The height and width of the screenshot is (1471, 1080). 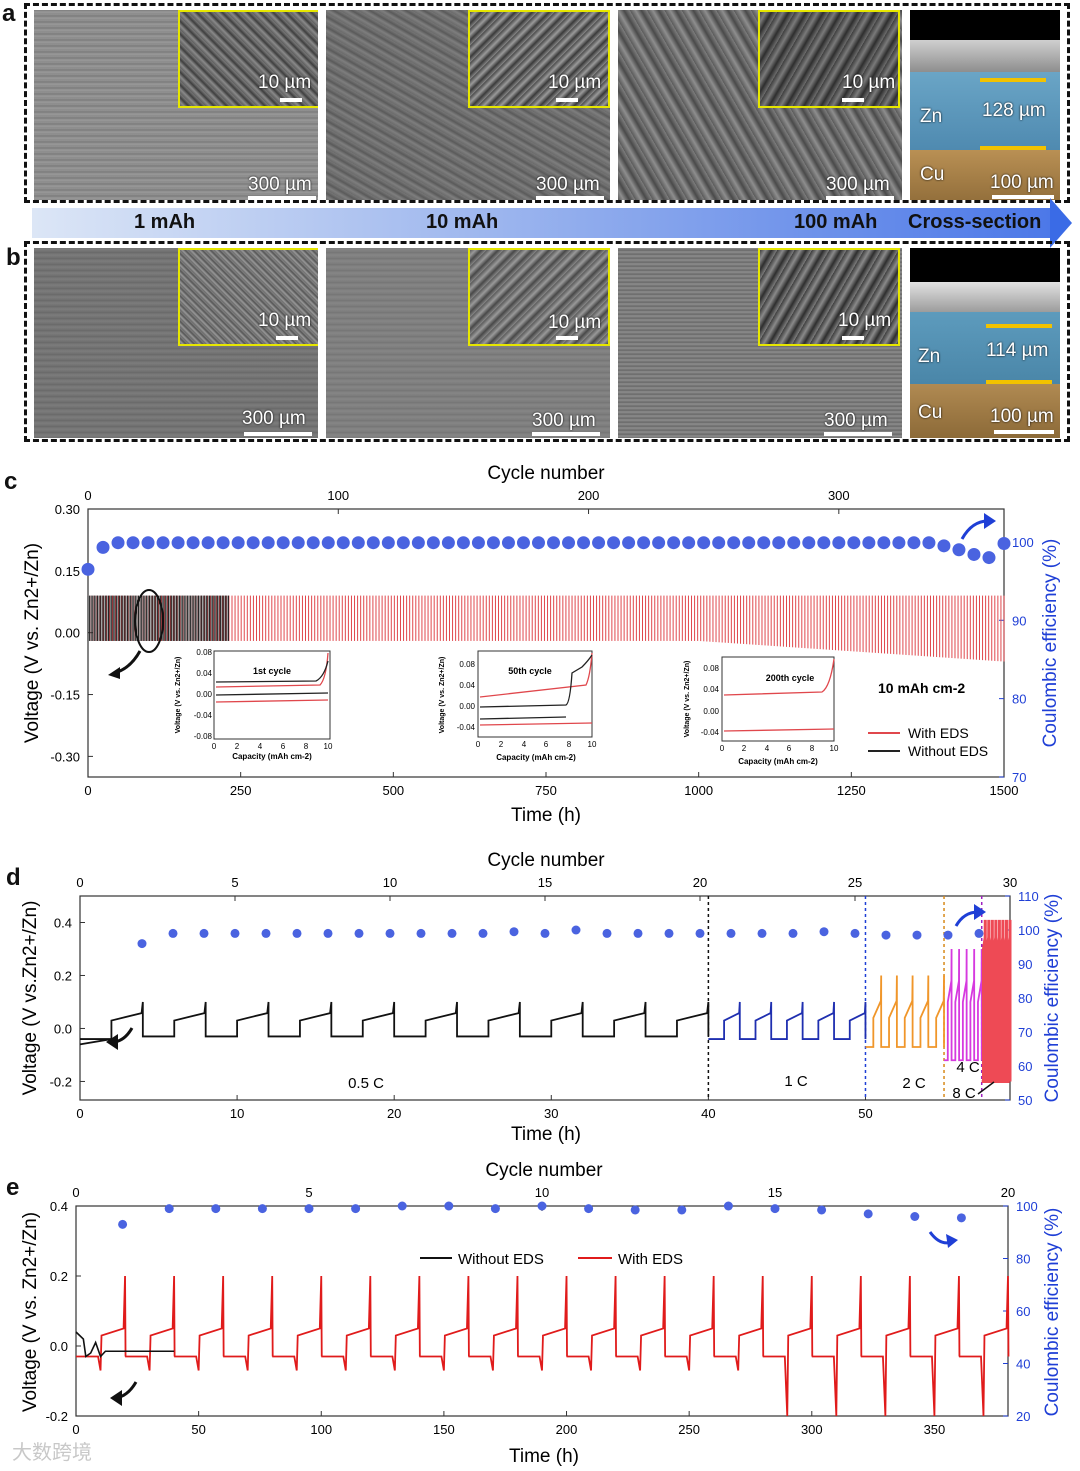 What do you see at coordinates (964, 1093) in the screenshot?
I see `rate-label-8c: 8 C` at bounding box center [964, 1093].